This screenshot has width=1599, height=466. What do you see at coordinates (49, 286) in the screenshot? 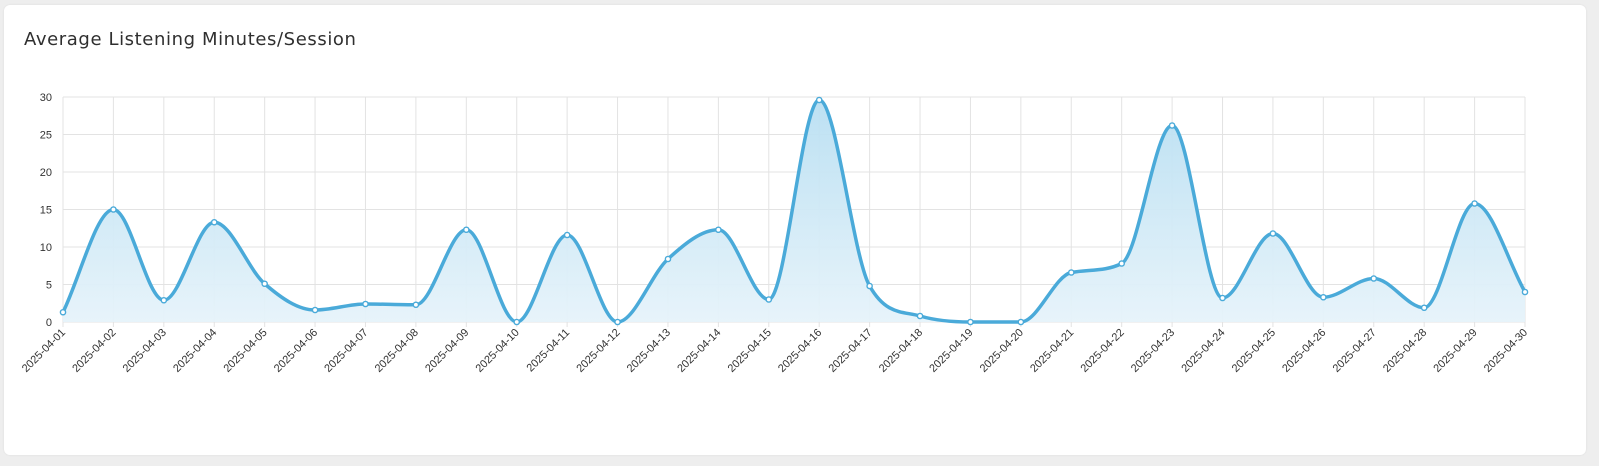
I see `y-tick-label: 5` at bounding box center [49, 286].